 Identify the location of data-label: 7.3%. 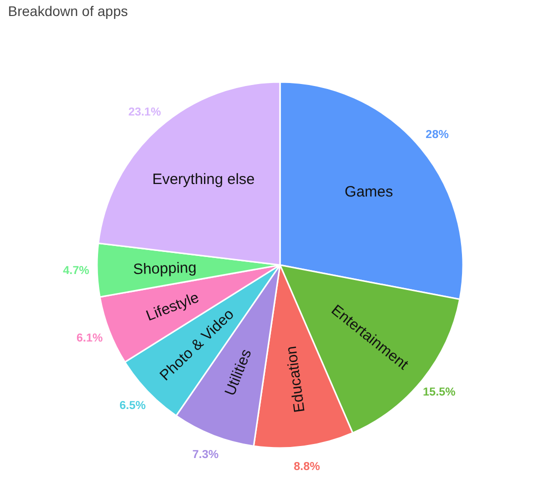
(205, 454).